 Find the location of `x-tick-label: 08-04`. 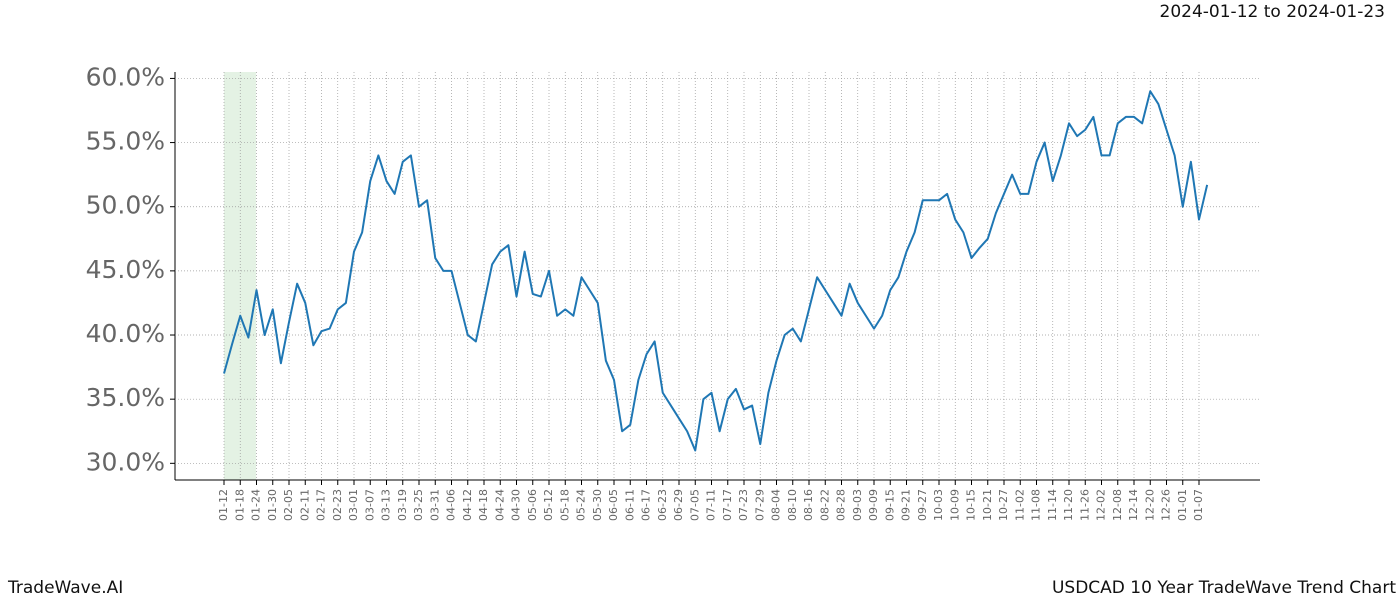

x-tick-label: 08-04 is located at coordinates (776, 505).